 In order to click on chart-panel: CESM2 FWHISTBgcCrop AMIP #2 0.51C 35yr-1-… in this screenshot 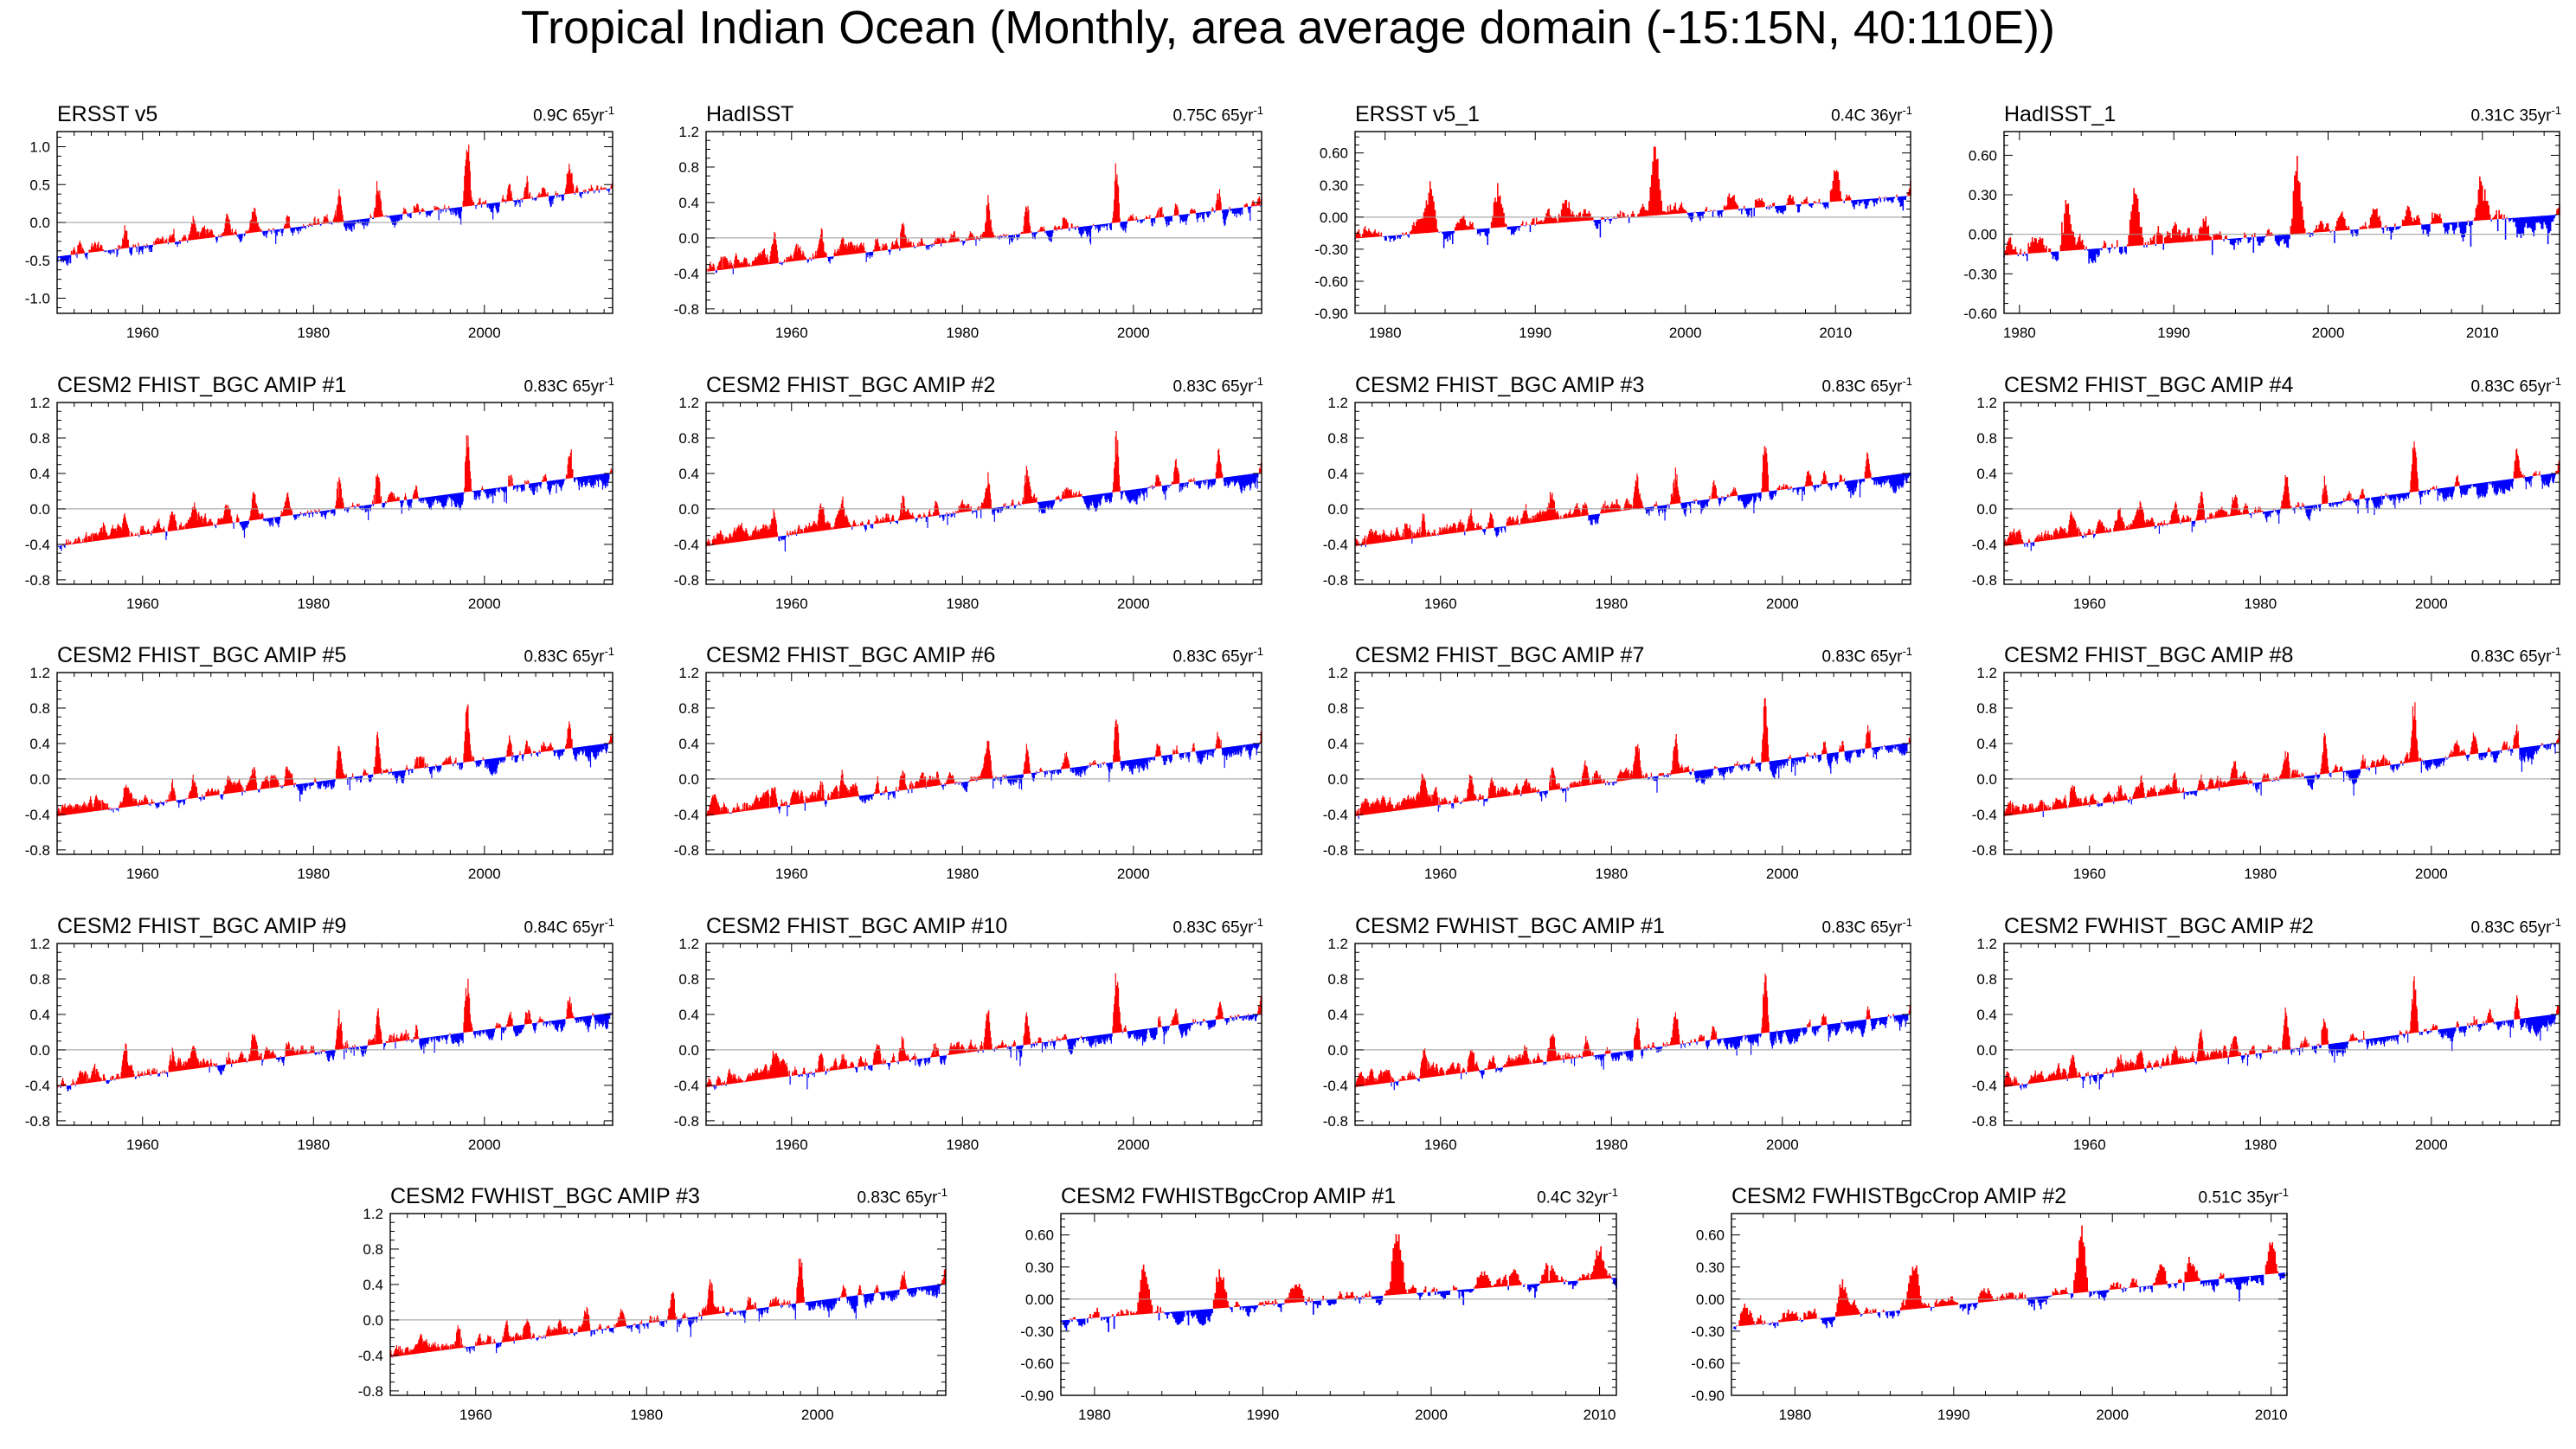, I will do `click(1986, 1305)`.